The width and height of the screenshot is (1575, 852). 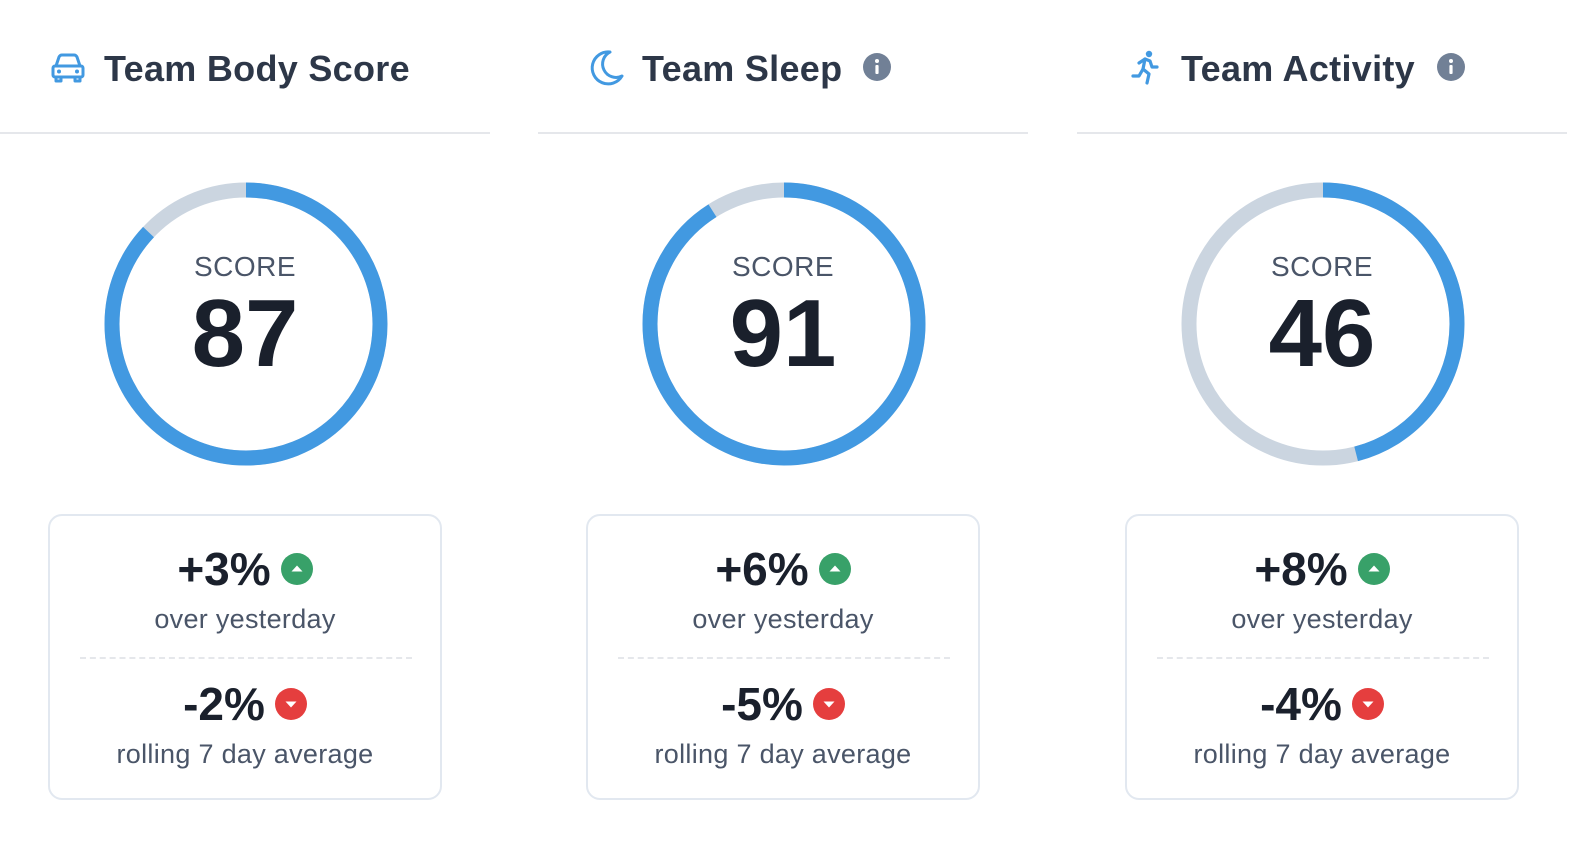 I want to click on panel-title: Team Activity, so click(x=1298, y=68).